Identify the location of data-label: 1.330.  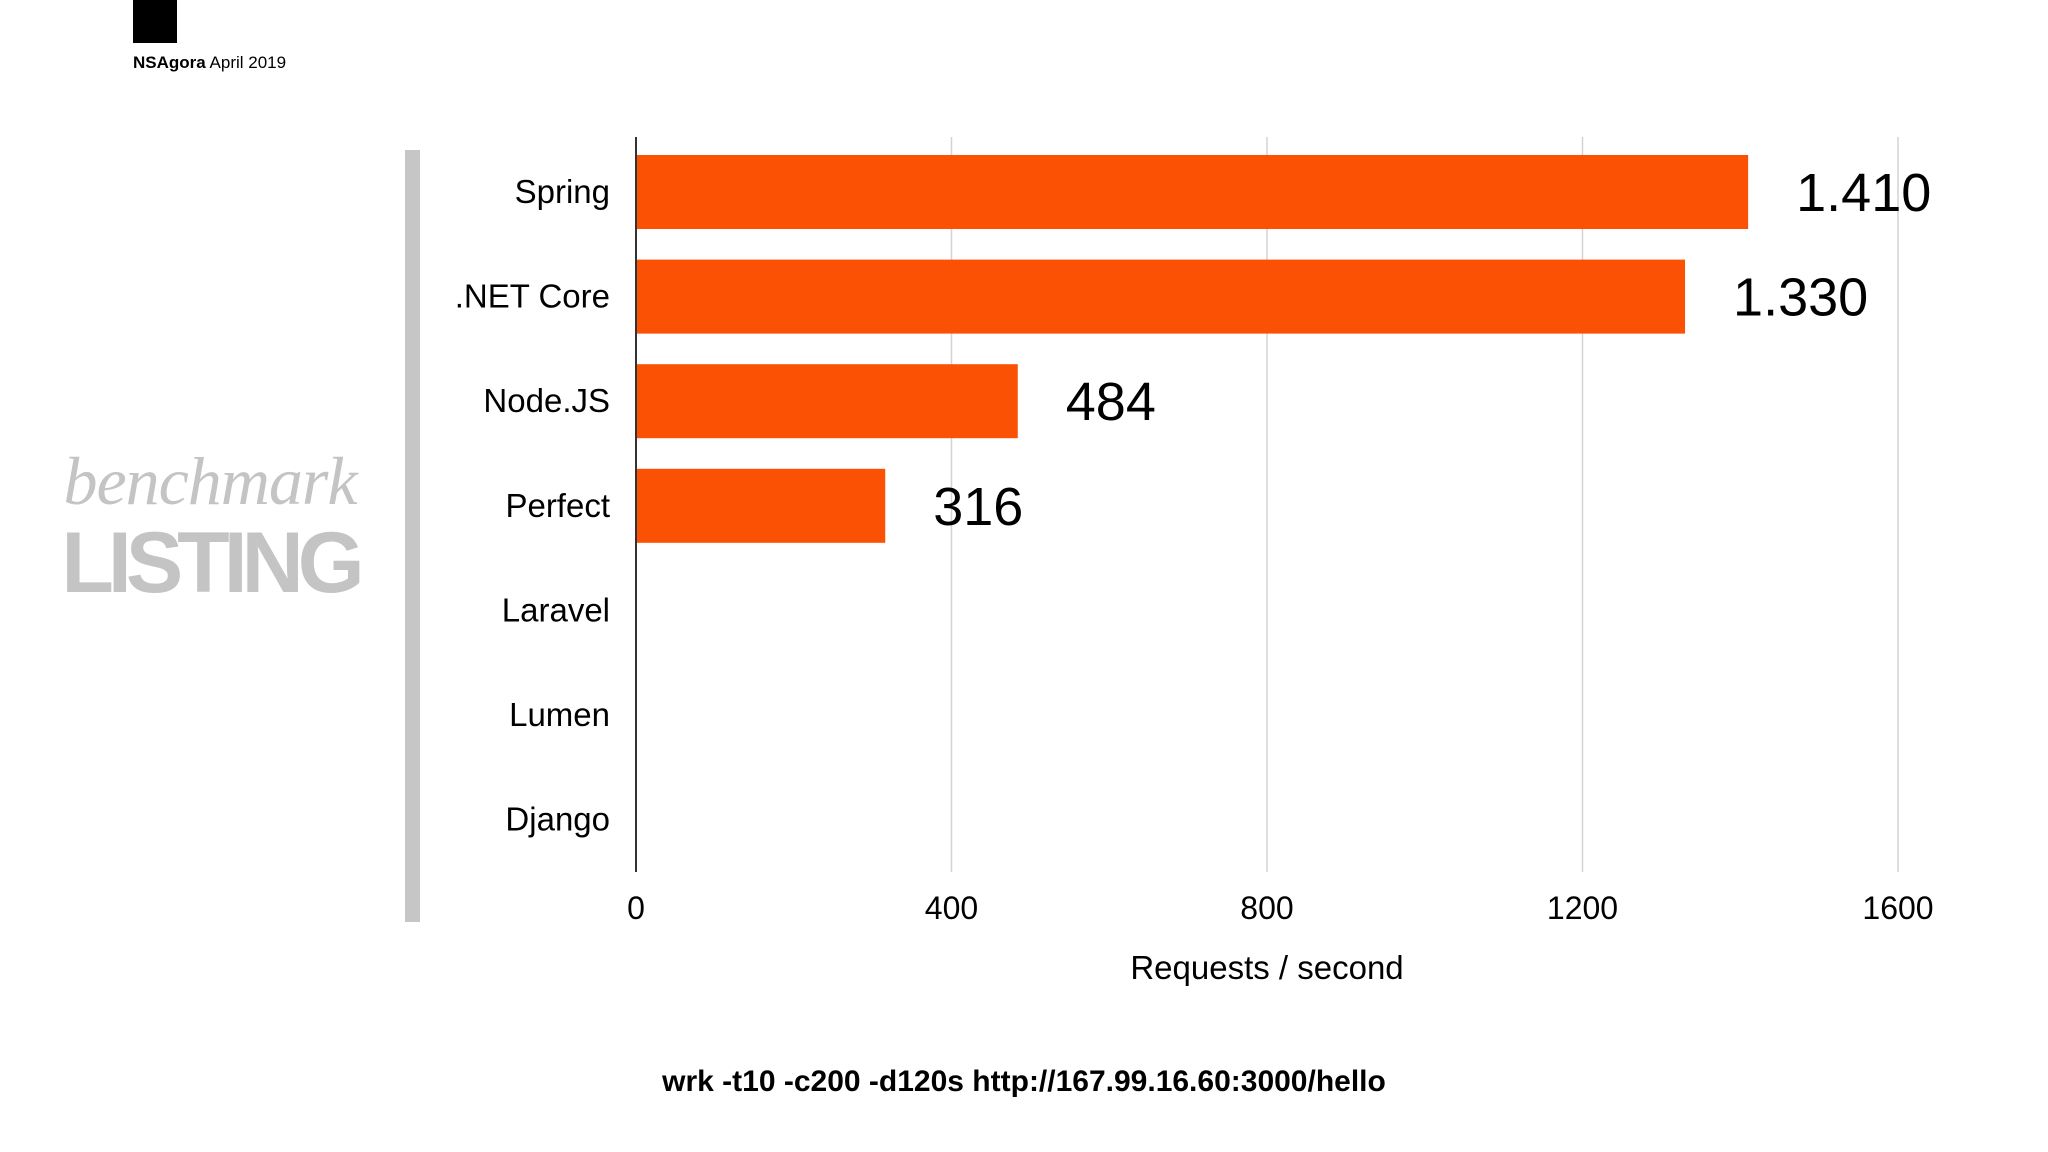
(1800, 298).